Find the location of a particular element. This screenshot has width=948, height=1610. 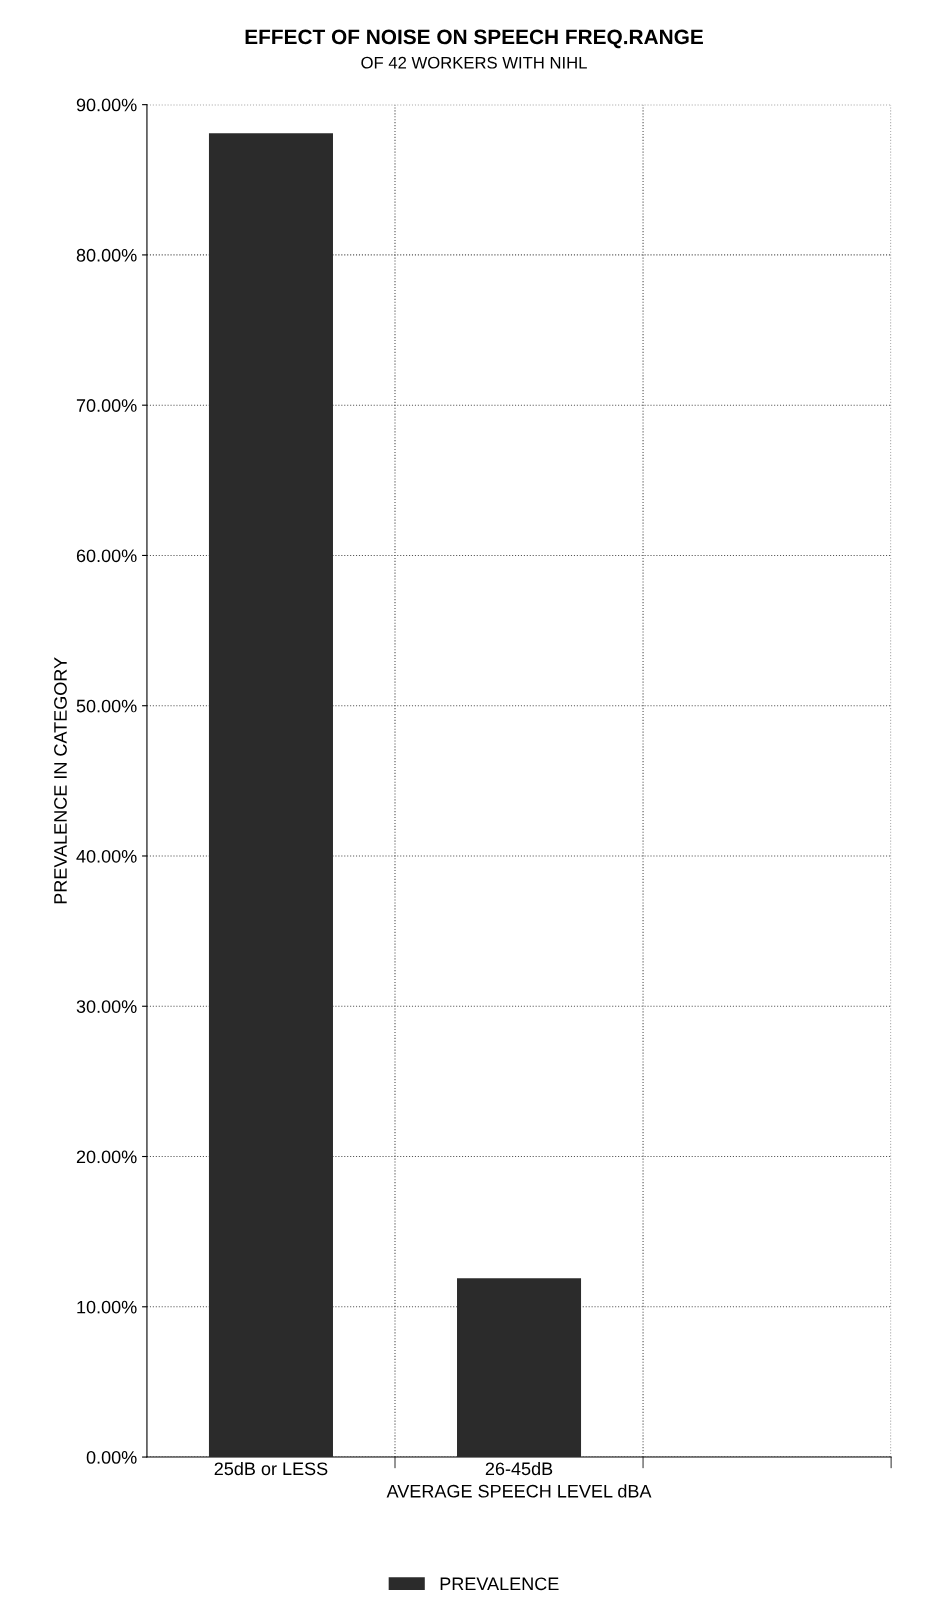

y-tick-label: 70.00% is located at coordinates (106, 405).